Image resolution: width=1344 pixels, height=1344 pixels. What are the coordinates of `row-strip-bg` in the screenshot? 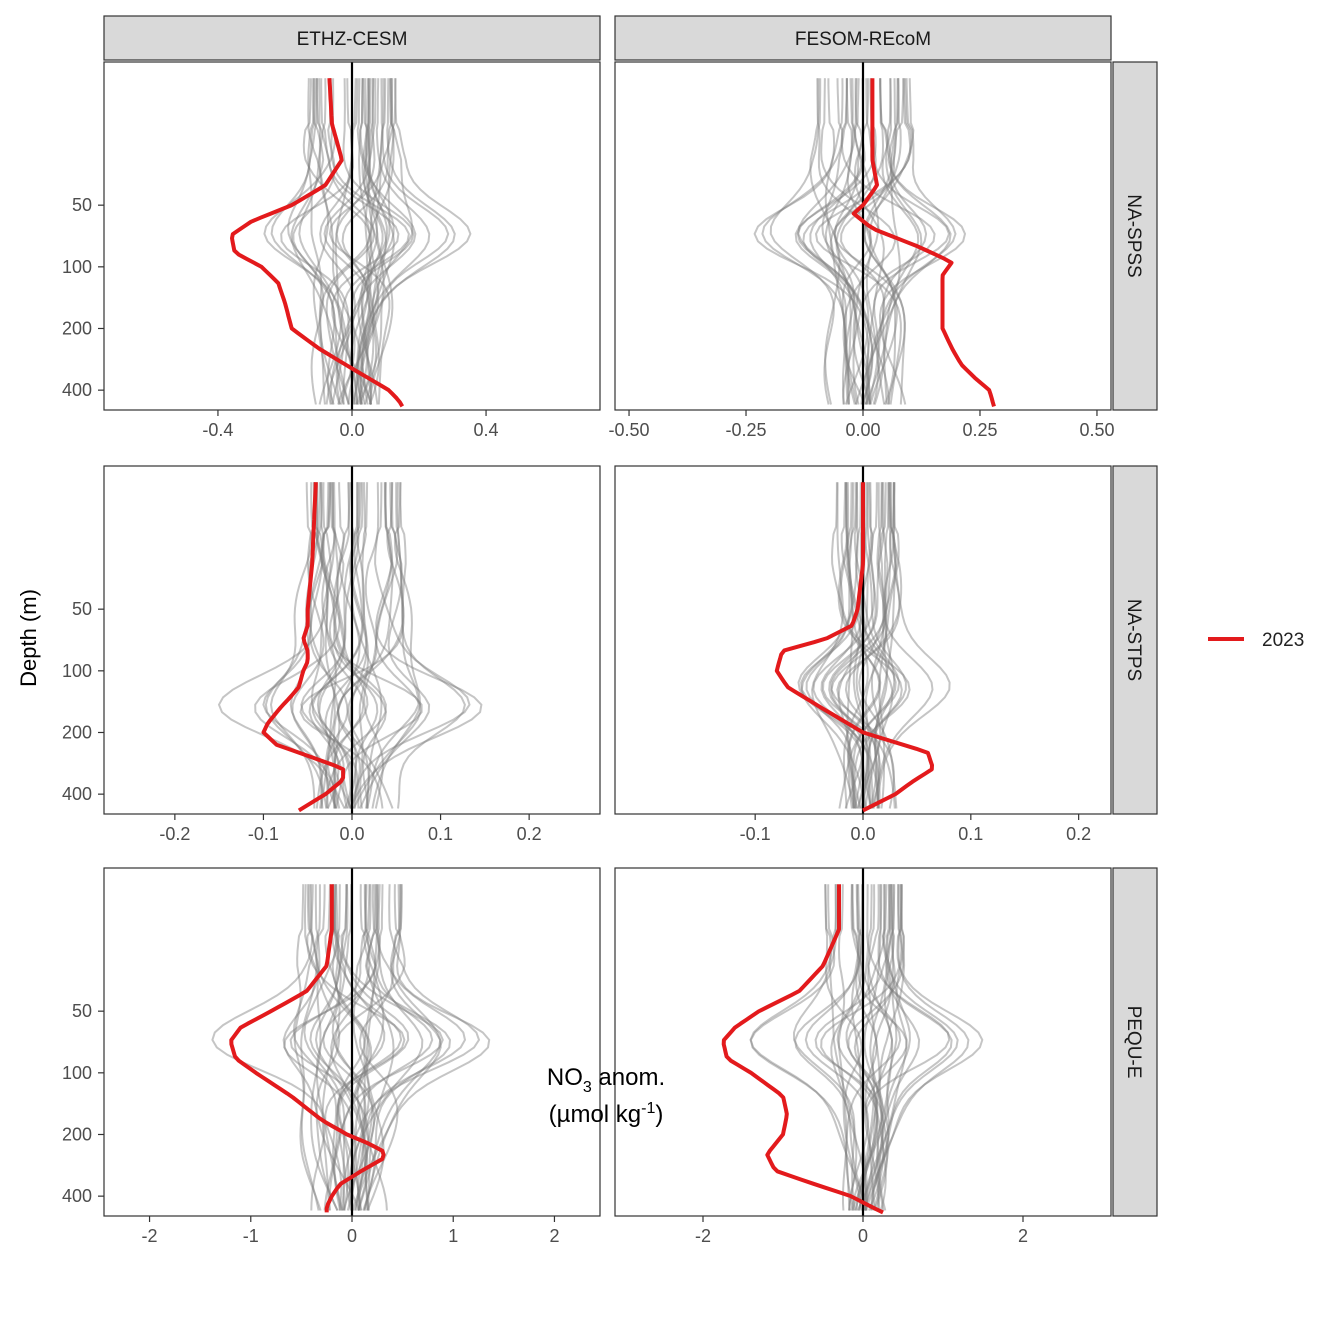 It's located at (1135, 640).